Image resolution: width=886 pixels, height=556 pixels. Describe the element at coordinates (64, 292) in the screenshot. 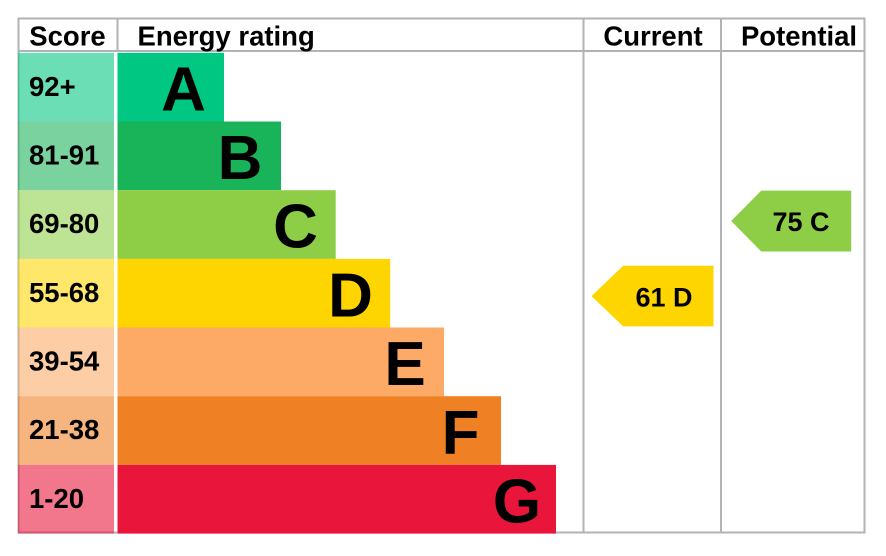

I see `svg-text: 55-68` at that location.